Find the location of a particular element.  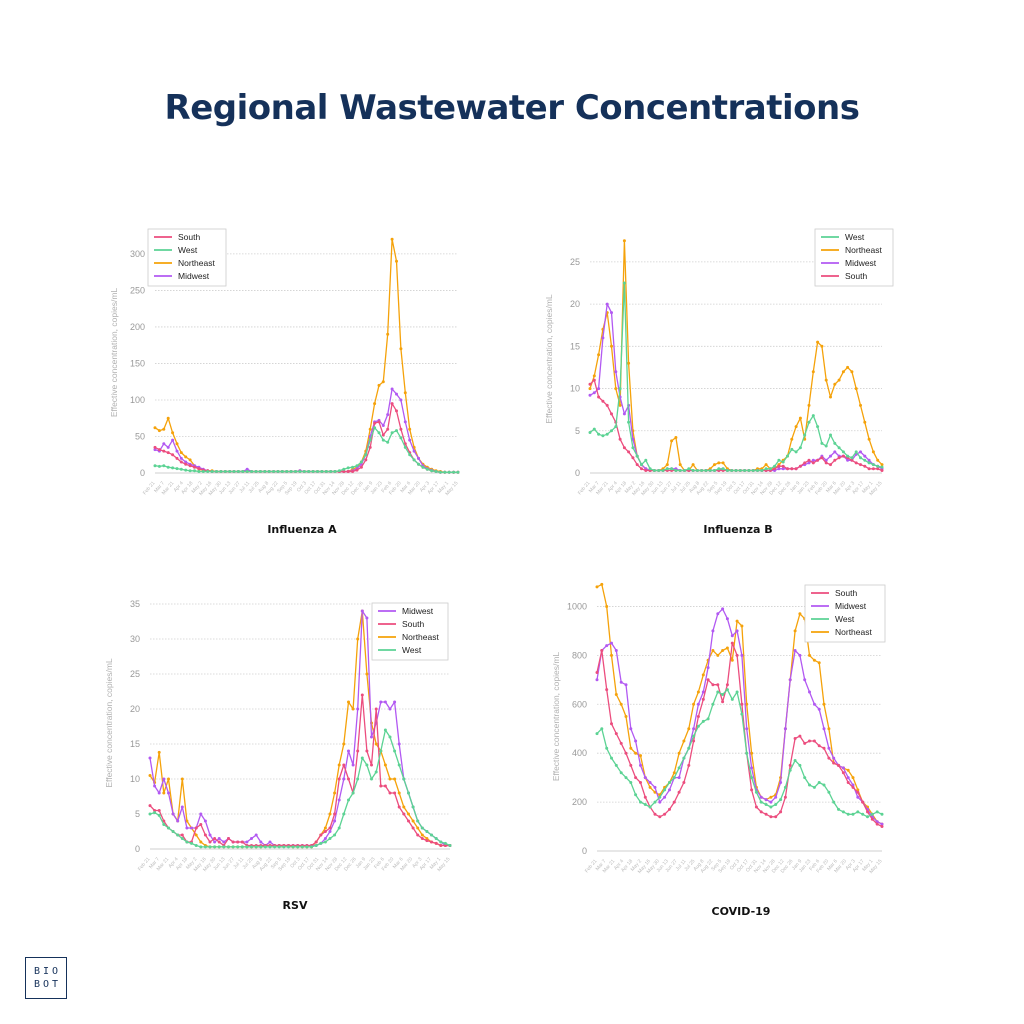

legend: South West Northeast Midwest is located at coordinates (187, 257).